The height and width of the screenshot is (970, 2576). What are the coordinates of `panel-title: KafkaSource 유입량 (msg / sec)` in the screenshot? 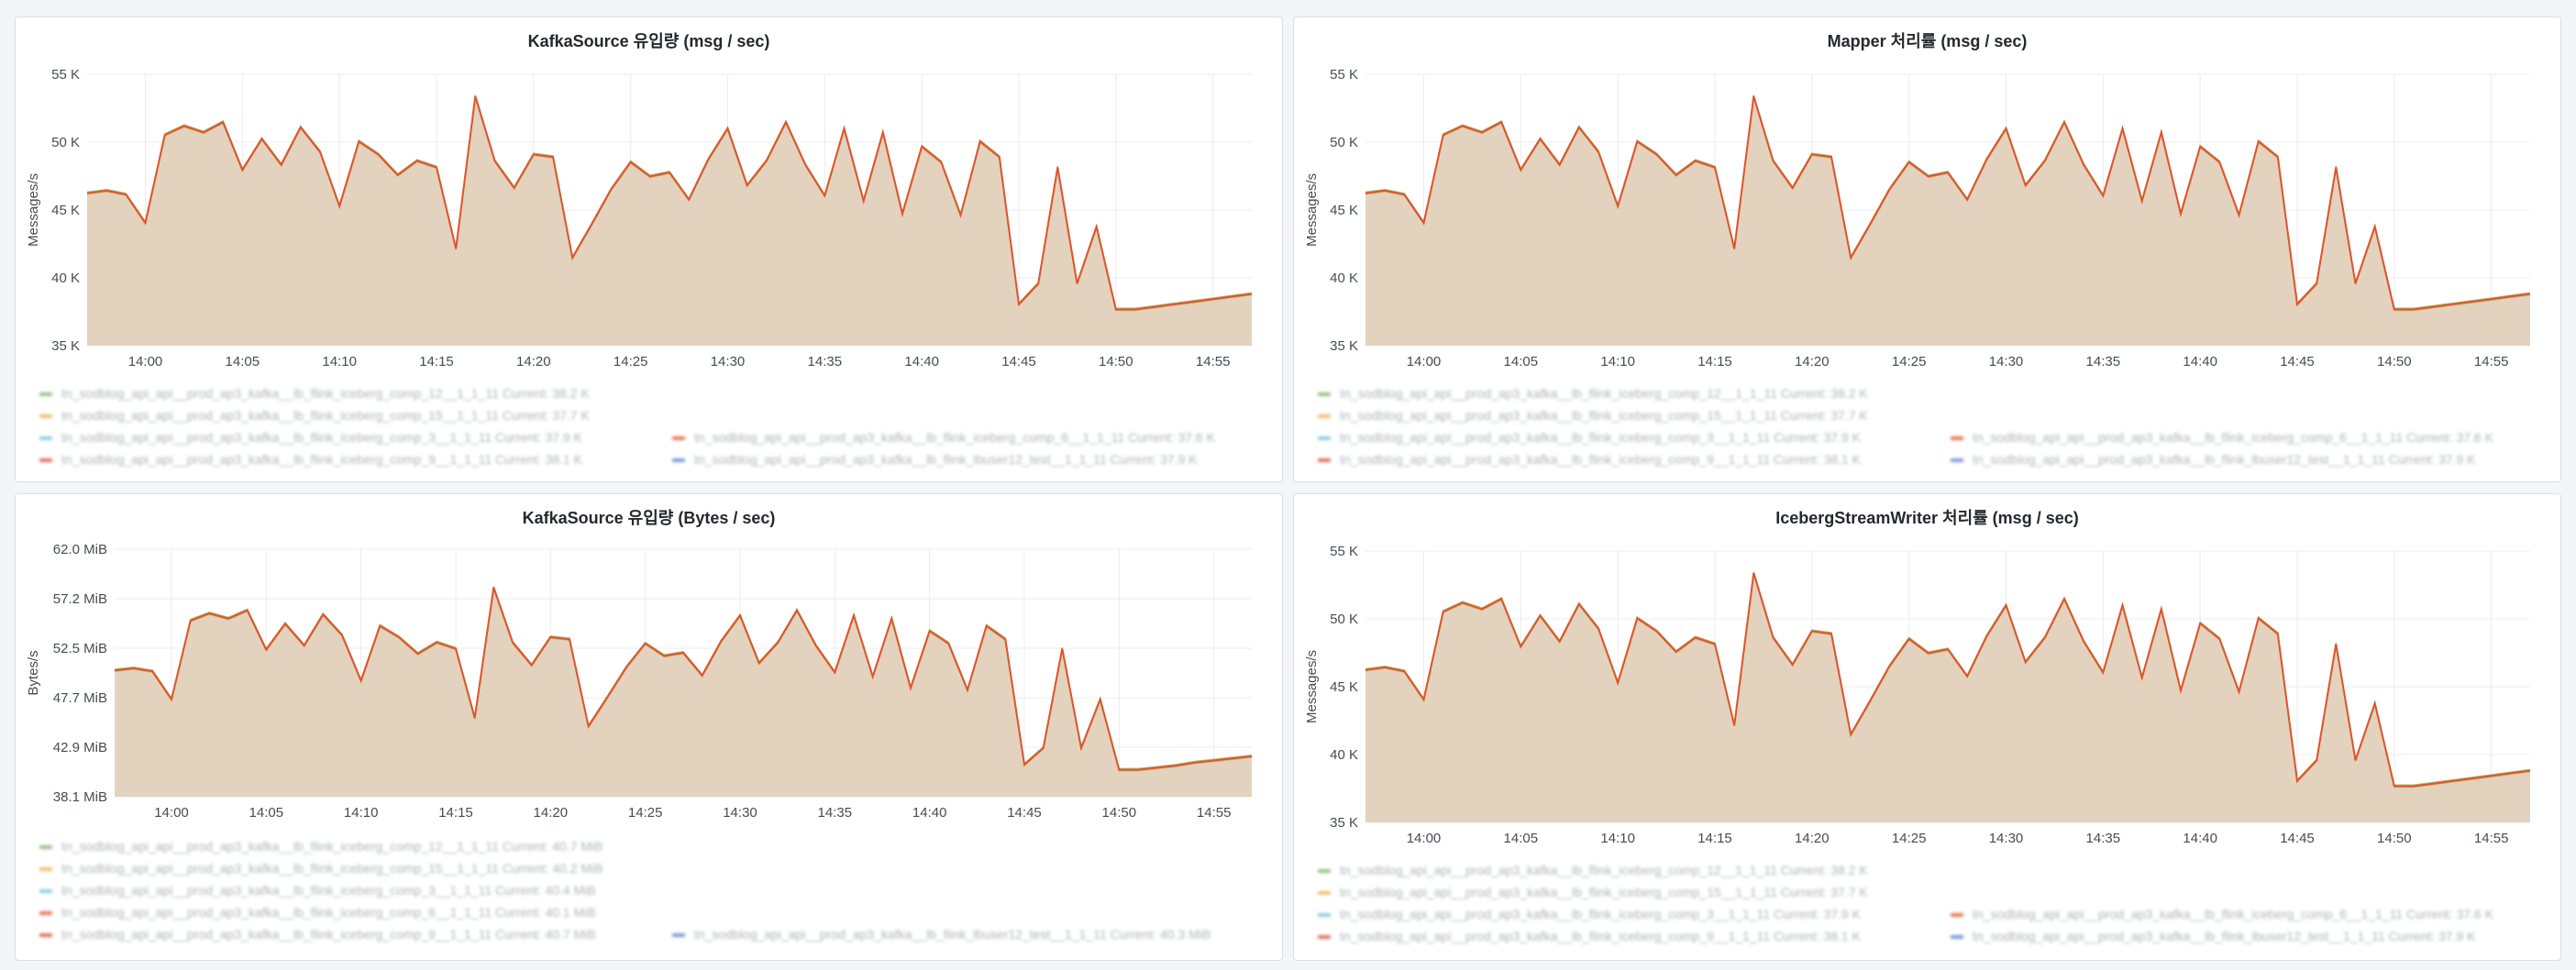 It's located at (648, 41).